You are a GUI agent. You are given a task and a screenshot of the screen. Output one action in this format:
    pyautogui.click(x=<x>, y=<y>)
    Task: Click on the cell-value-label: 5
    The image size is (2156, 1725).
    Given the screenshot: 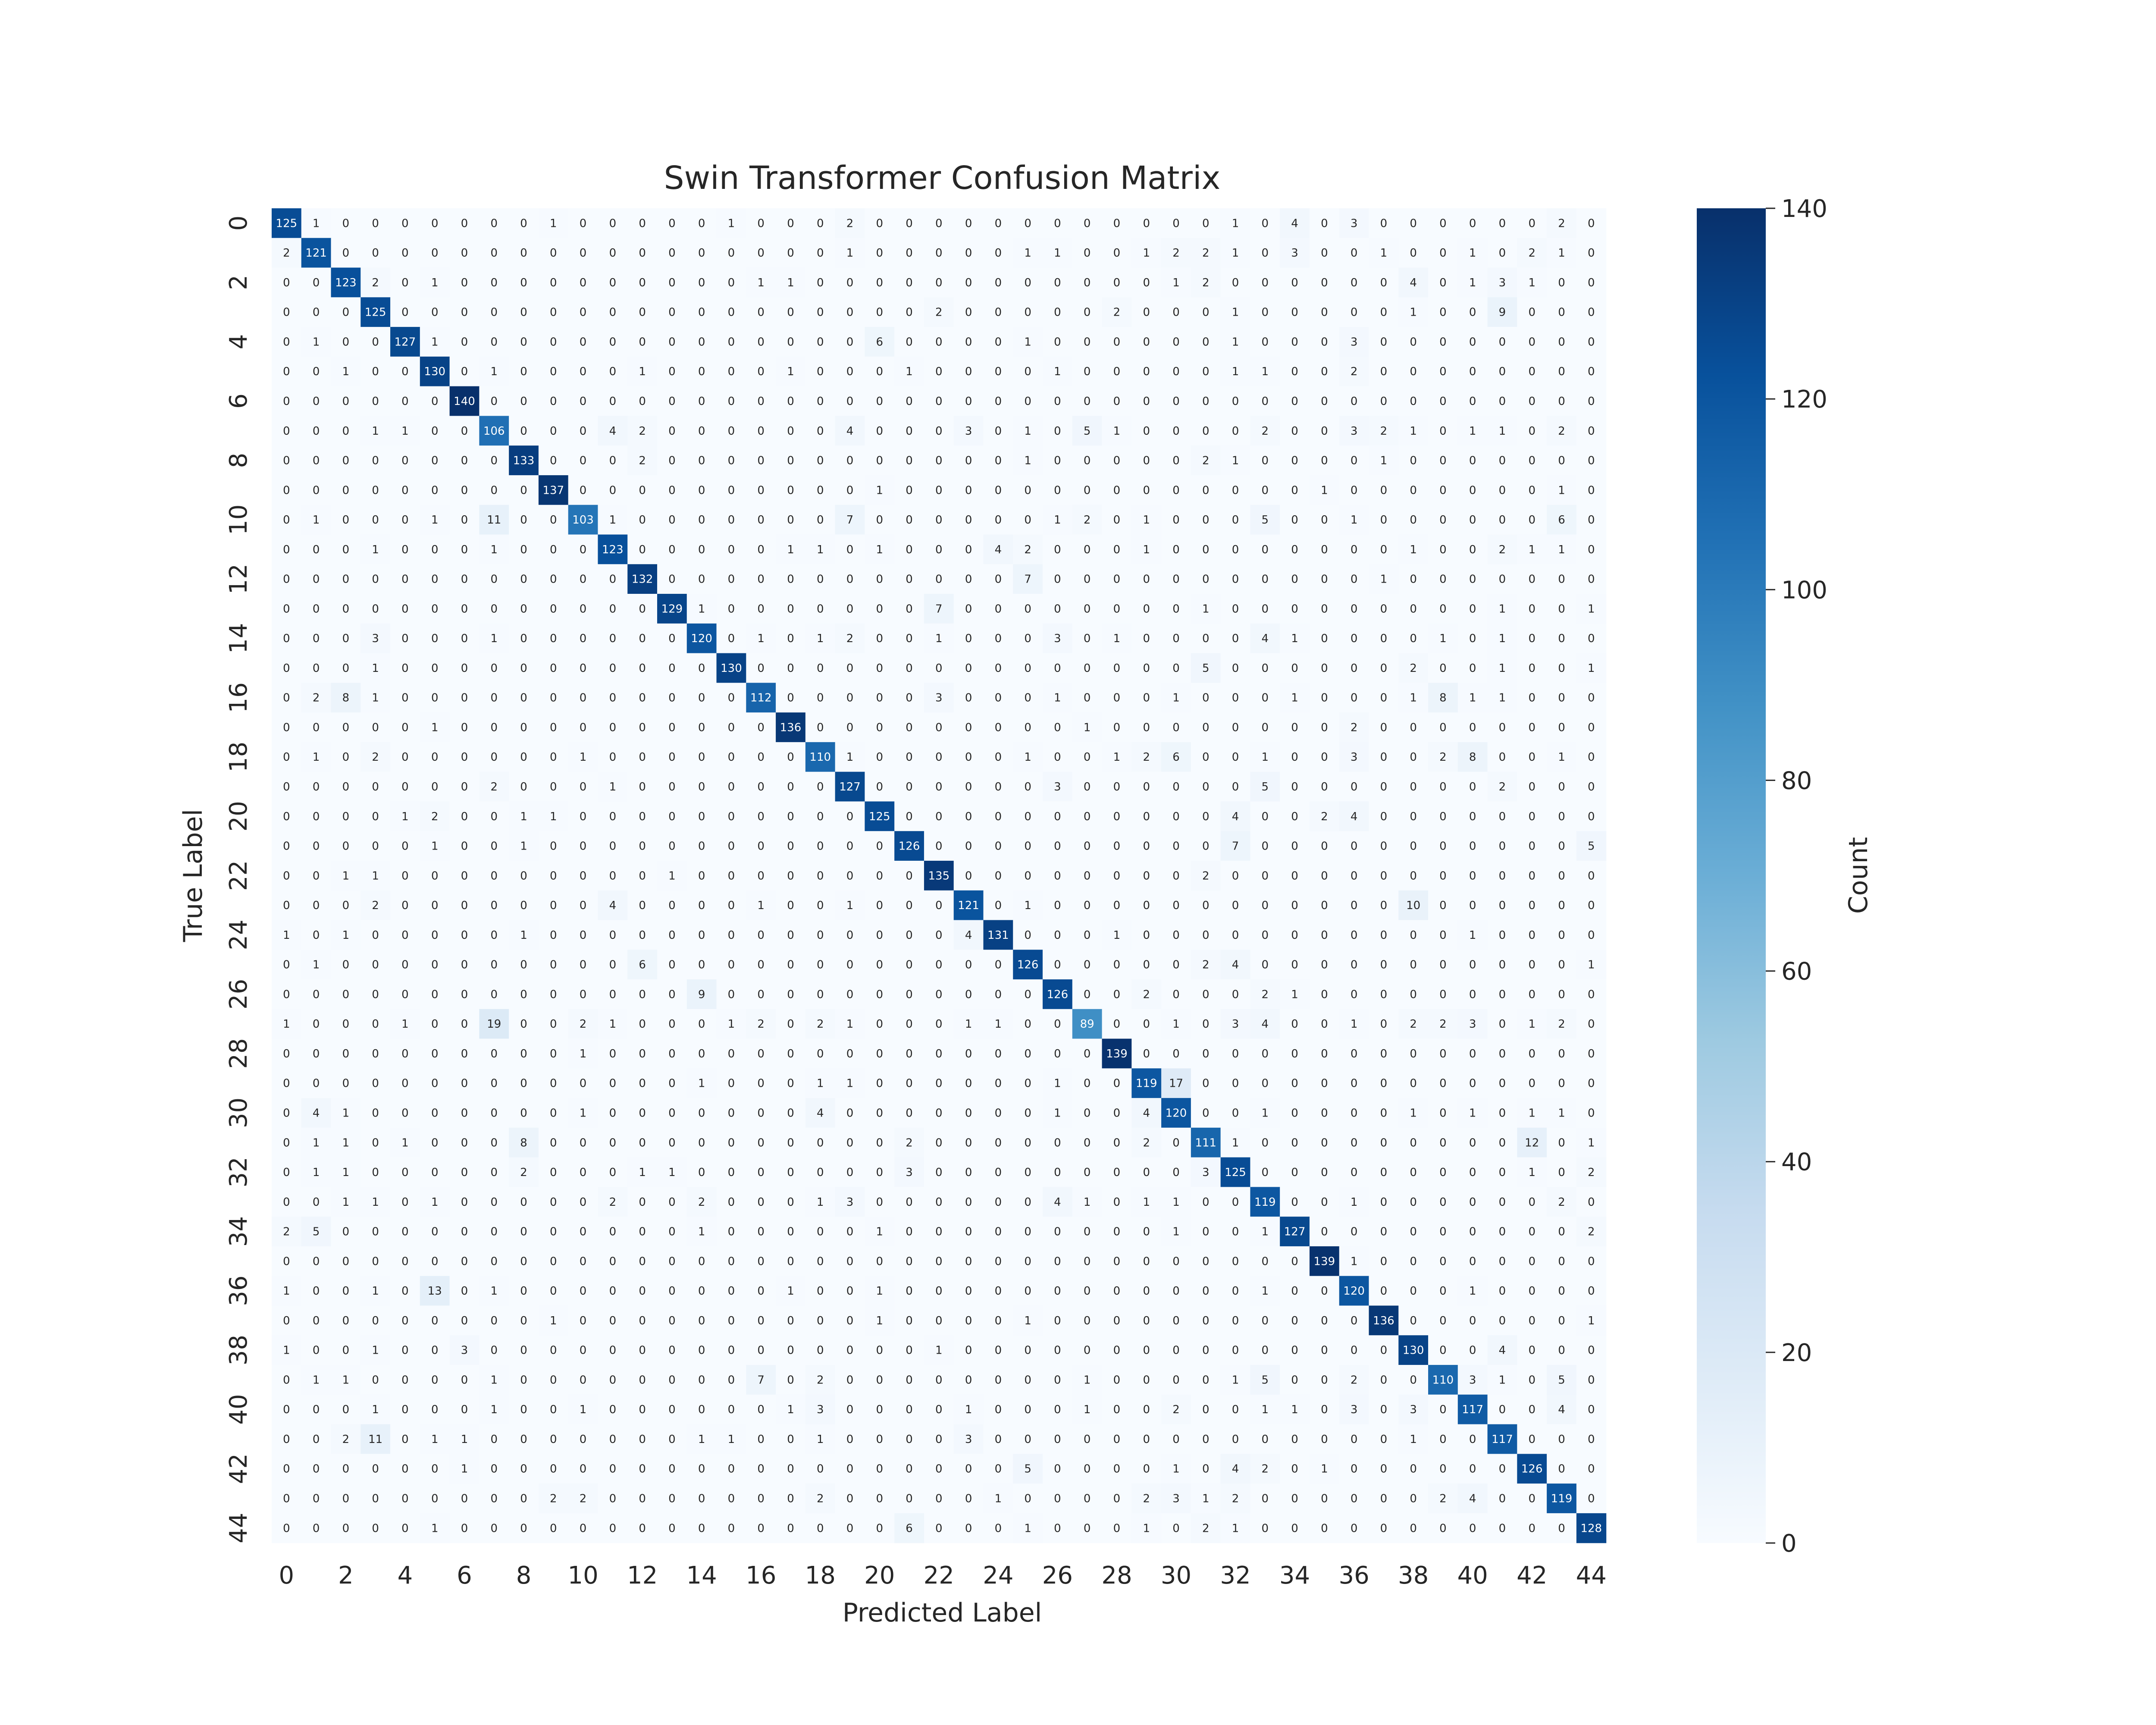 What is the action you would take?
    pyautogui.click(x=316, y=1232)
    